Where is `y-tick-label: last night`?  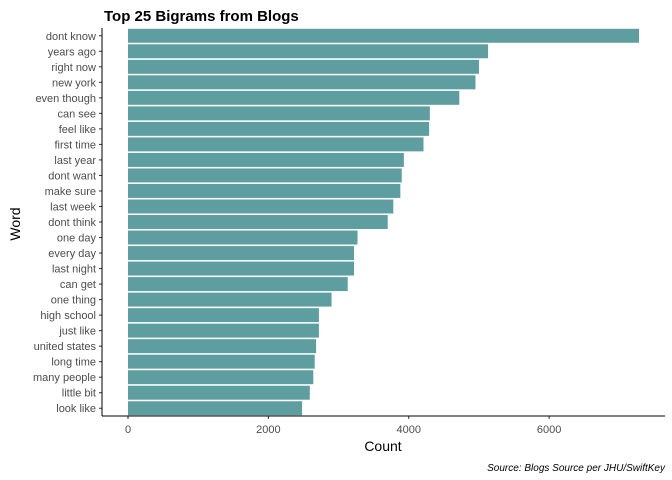
y-tick-label: last night is located at coordinates (74, 270).